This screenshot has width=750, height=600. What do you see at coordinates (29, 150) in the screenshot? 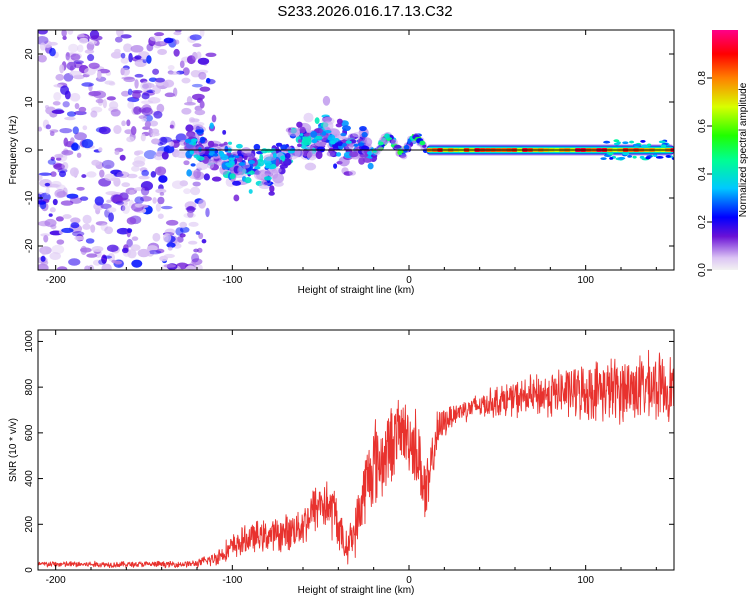
I see `spectrogram-y-tick-label: 0` at bounding box center [29, 150].